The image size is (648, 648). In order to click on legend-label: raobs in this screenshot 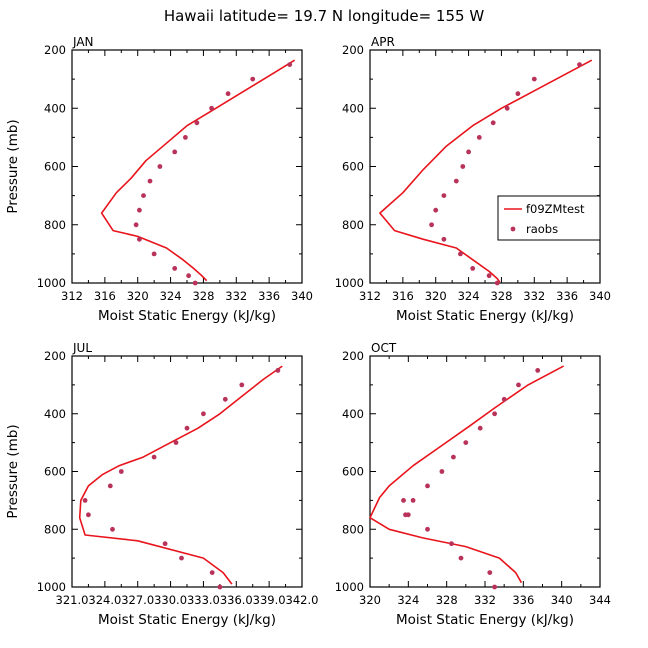, I will do `click(542, 229)`.